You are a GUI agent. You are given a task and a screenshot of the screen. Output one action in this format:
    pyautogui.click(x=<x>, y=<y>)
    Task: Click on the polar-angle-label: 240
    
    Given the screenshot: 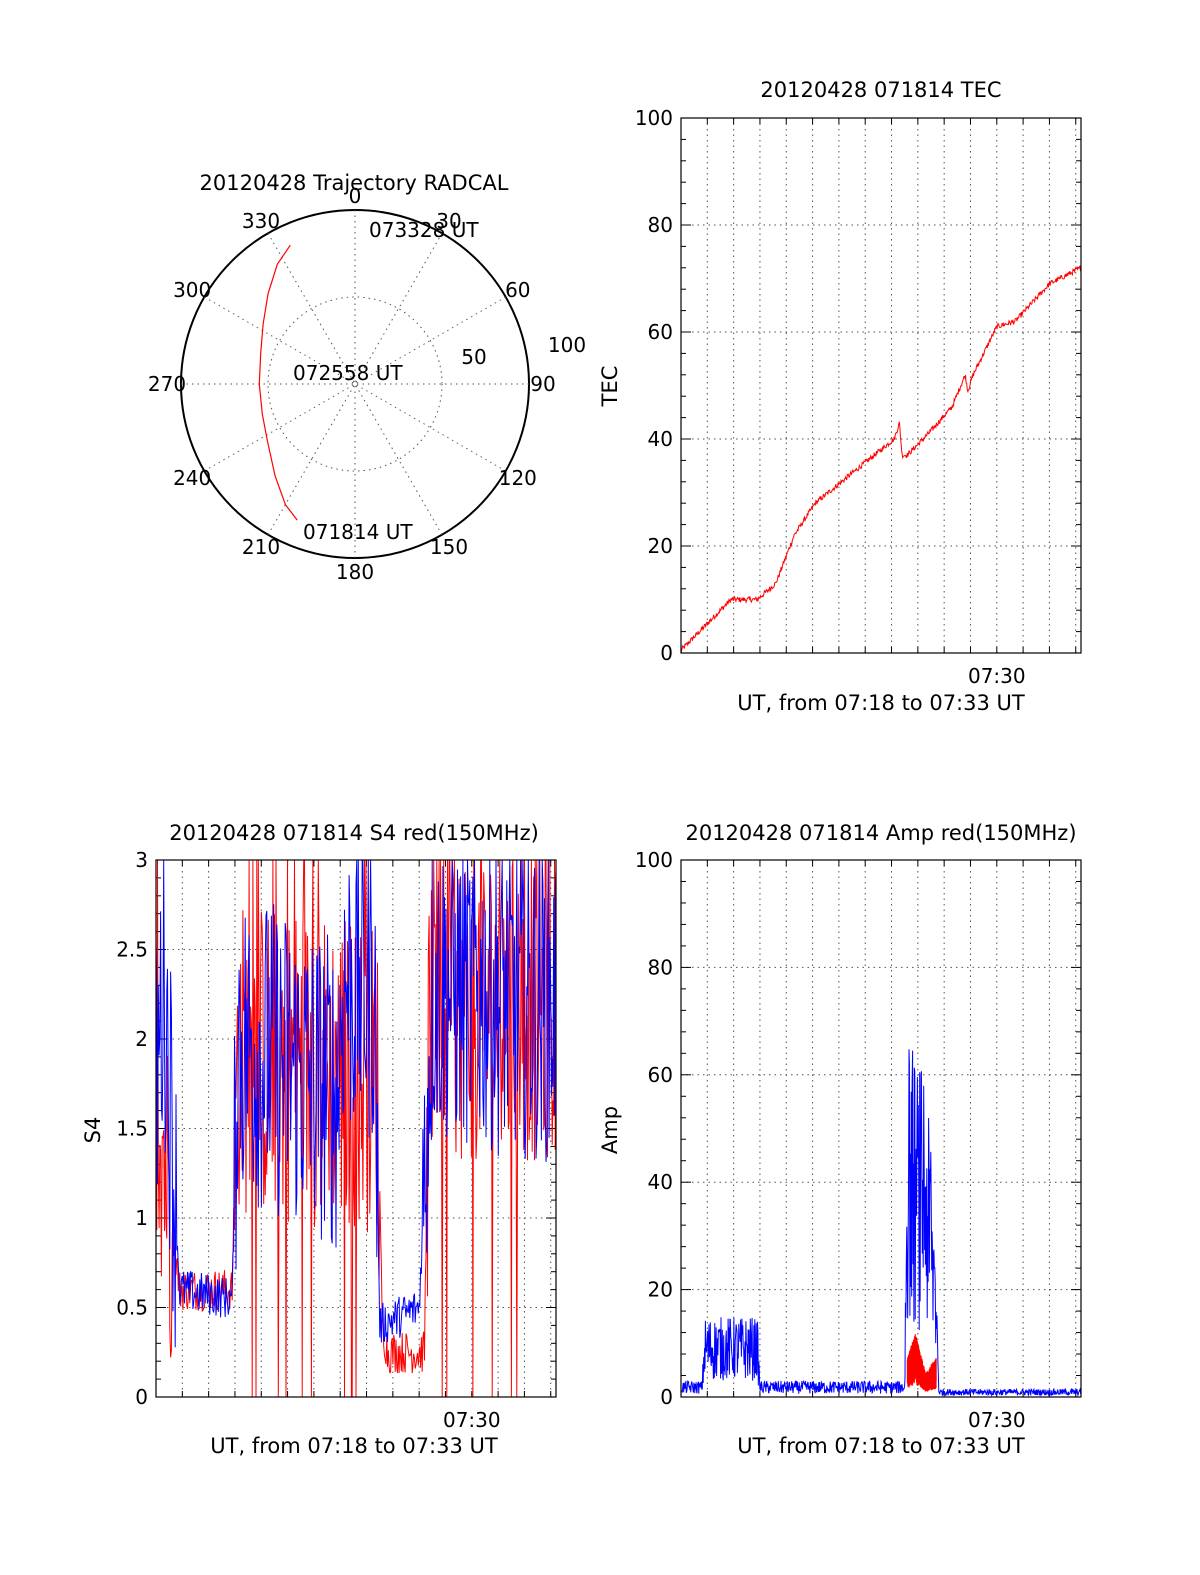 What is the action you would take?
    pyautogui.click(x=192, y=478)
    